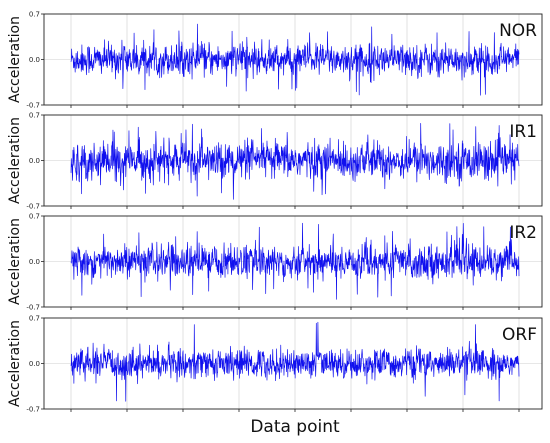 This screenshot has height=443, width=550. I want to click on panel-label-nor: NOR, so click(518, 31).